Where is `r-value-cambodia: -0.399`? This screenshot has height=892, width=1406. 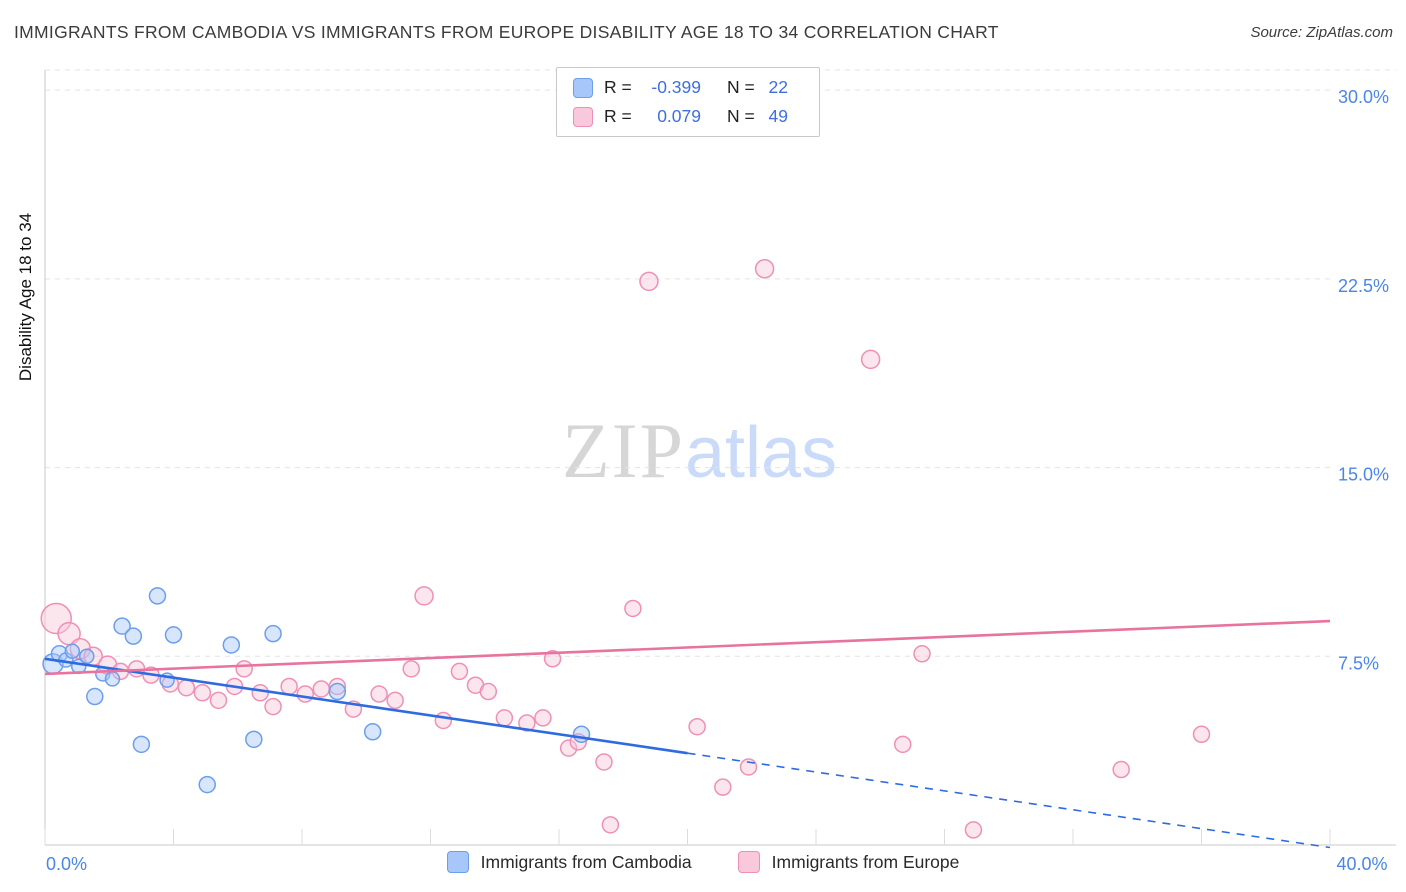
r-value-cambodia: -0.399 is located at coordinates (676, 87).